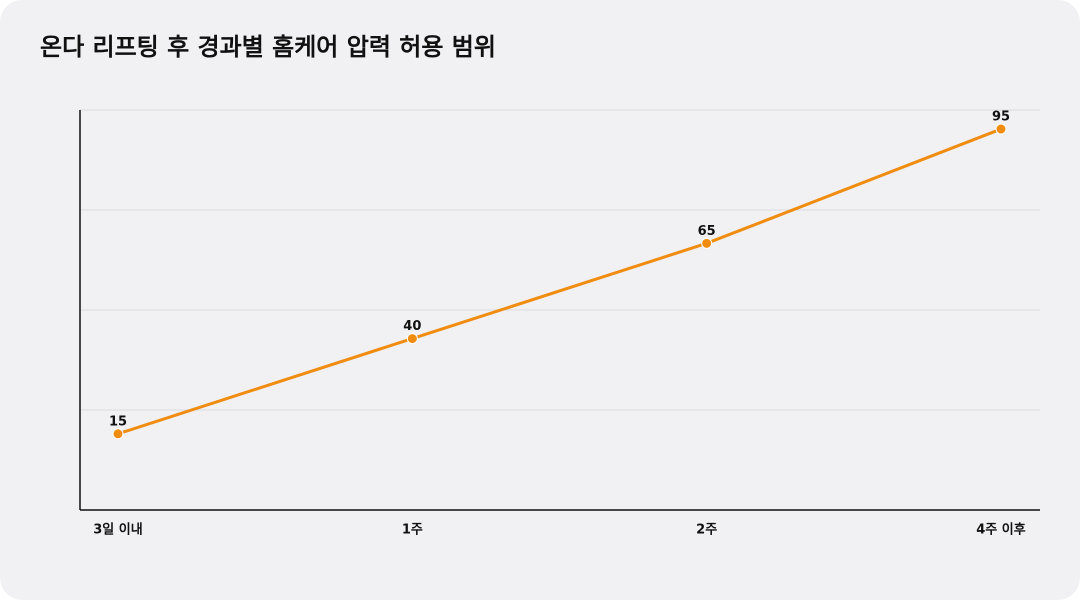  What do you see at coordinates (707, 231) in the screenshot?
I see `value-label: 65` at bounding box center [707, 231].